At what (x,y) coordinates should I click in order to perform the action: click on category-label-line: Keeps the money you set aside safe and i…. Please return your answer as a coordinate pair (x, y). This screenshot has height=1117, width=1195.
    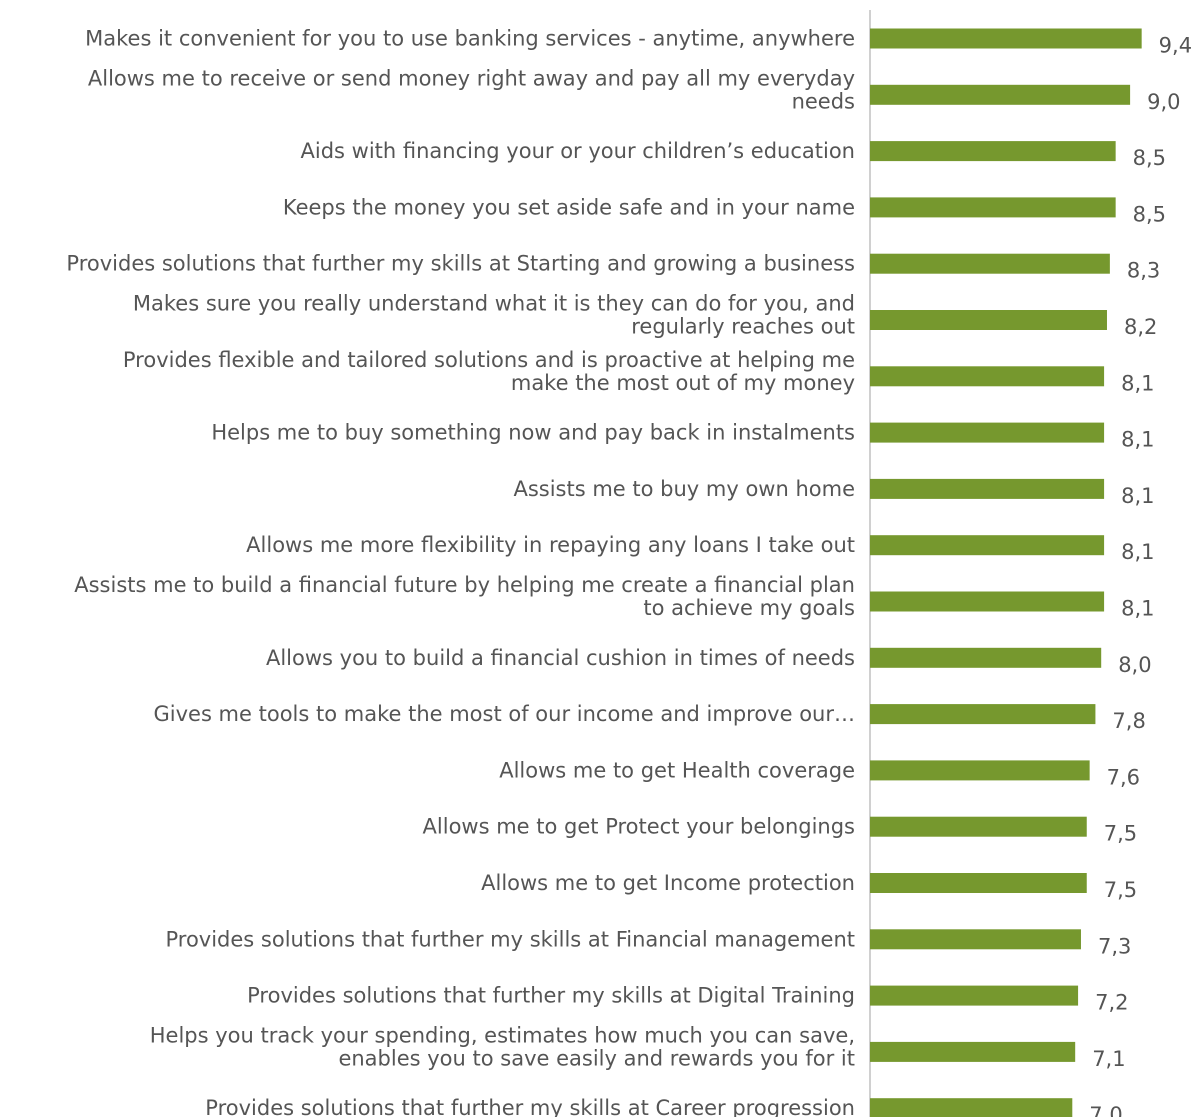
    Looking at the image, I should click on (569, 207).